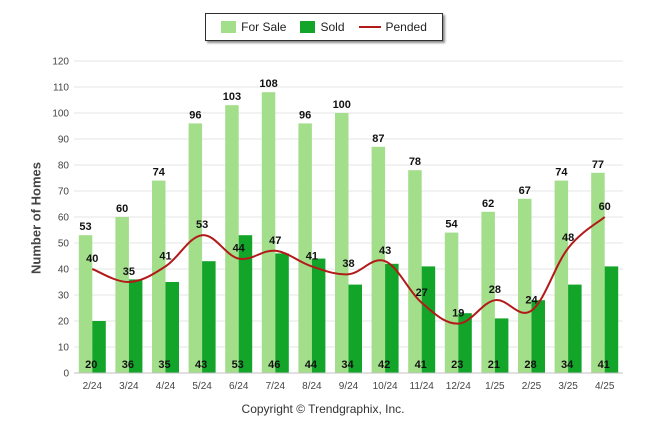  Describe the element at coordinates (457, 365) in the screenshot. I see `sold-data-label: 23` at that location.